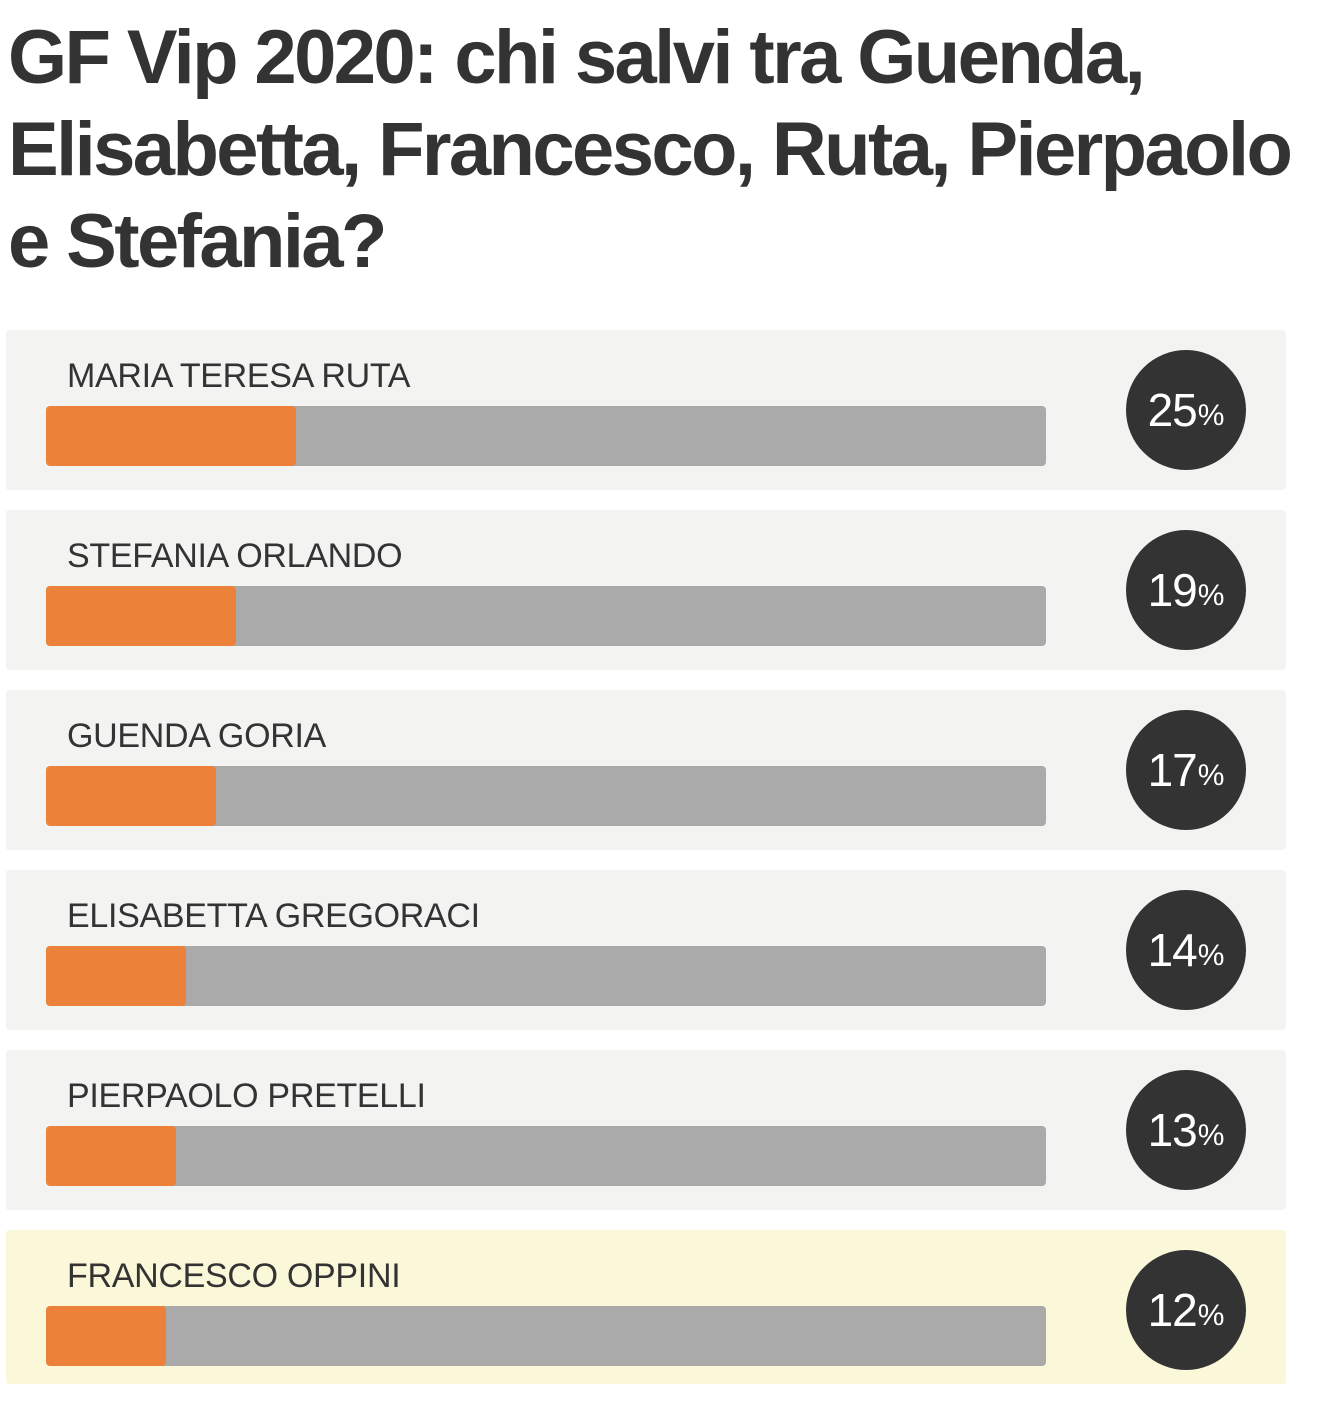 The image size is (1320, 1404). I want to click on percent-badge: 13%, so click(1186, 1130).